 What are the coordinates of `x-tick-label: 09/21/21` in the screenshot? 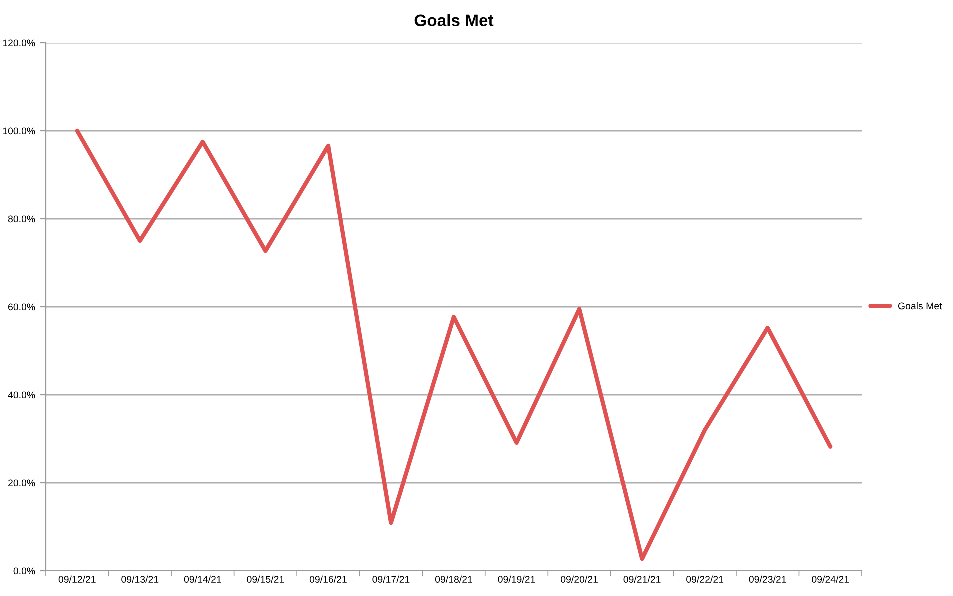 It's located at (642, 579).